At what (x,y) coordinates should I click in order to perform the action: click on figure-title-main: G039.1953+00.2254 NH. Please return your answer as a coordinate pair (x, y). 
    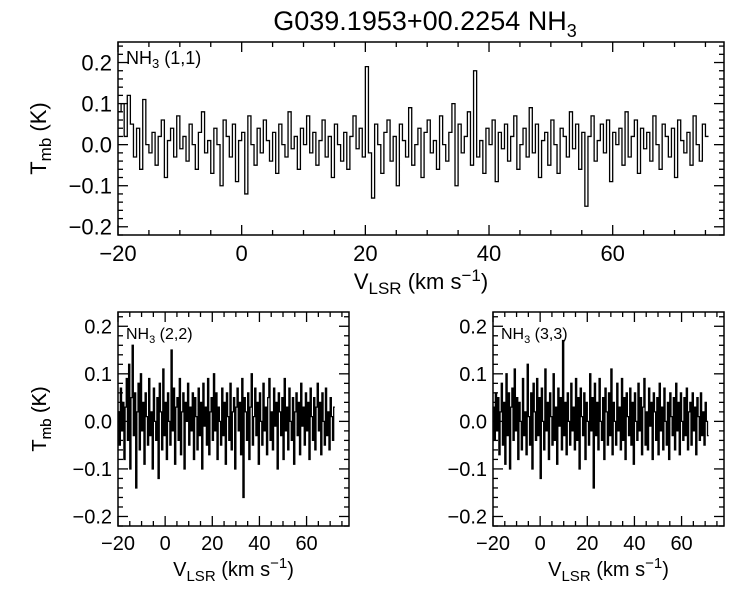
    Looking at the image, I should click on (419, 21).